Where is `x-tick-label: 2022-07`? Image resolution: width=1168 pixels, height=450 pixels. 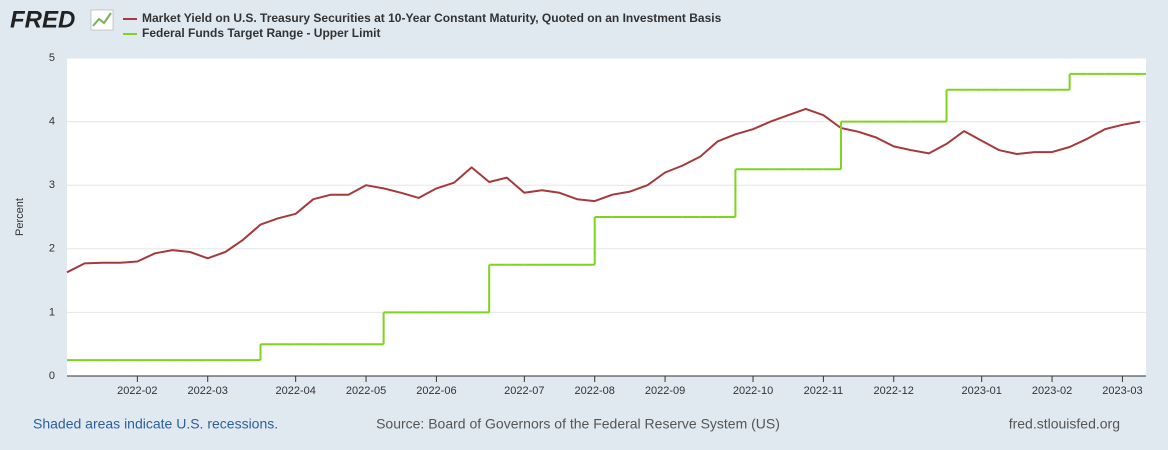 x-tick-label: 2022-07 is located at coordinates (524, 391).